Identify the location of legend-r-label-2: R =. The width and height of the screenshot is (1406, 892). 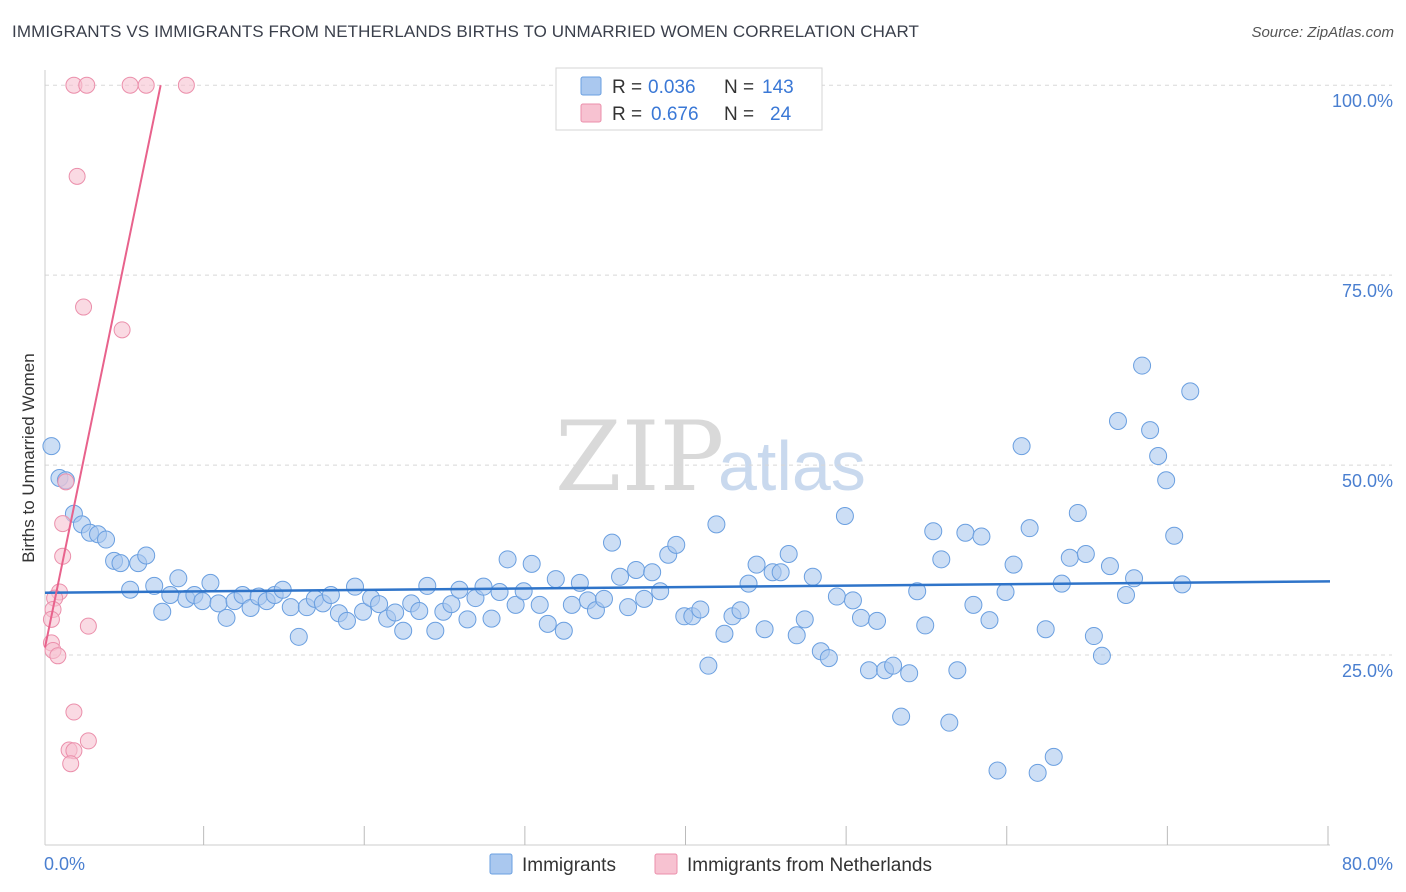
(627, 114).